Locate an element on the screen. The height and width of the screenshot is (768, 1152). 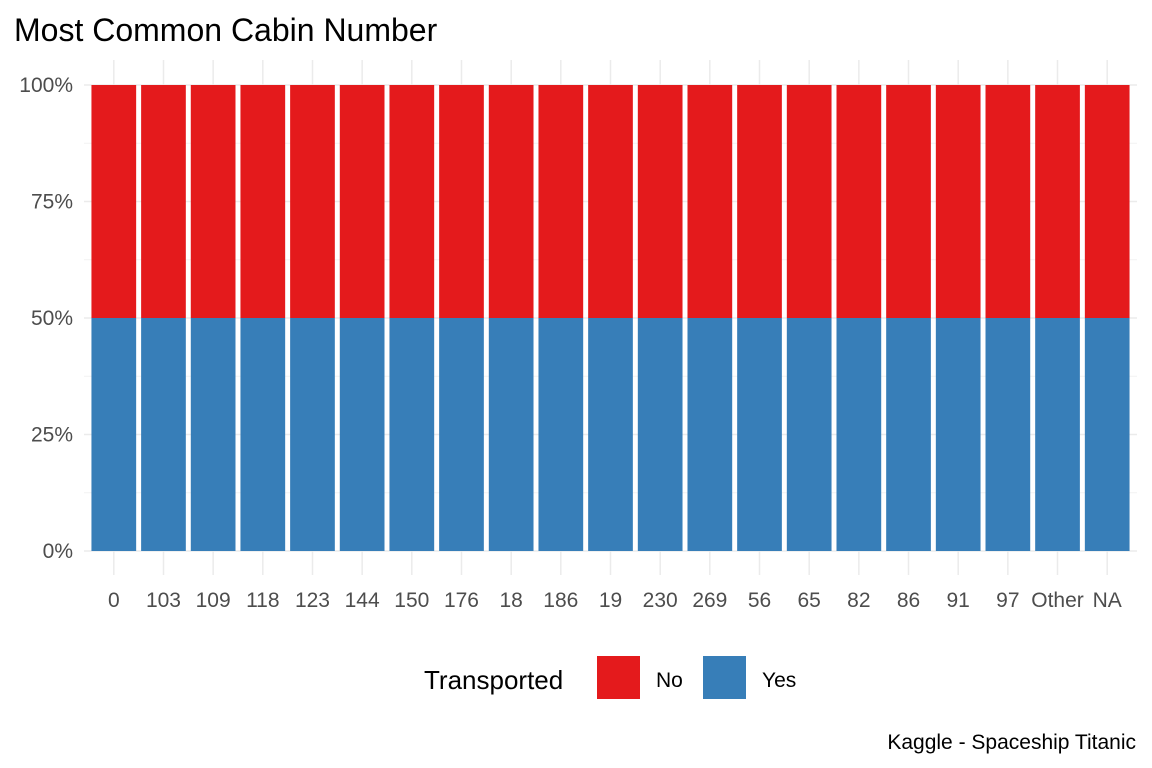
x-tick-label: 150 is located at coordinates (411, 600).